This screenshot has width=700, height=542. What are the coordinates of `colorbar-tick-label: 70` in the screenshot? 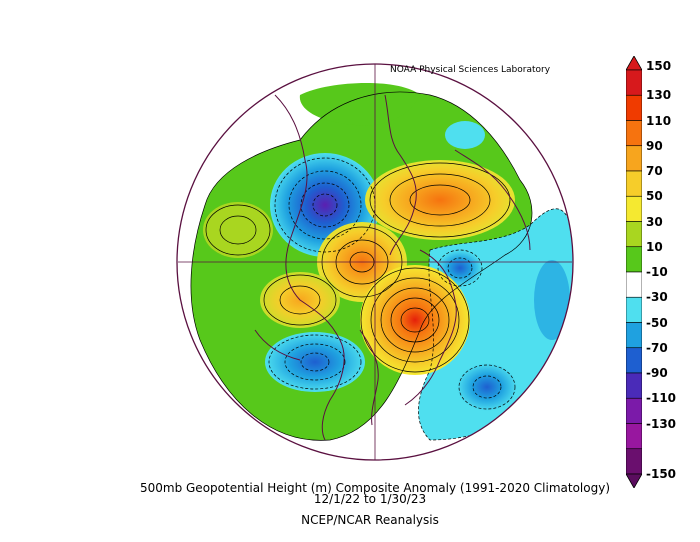 It's located at (654, 171).